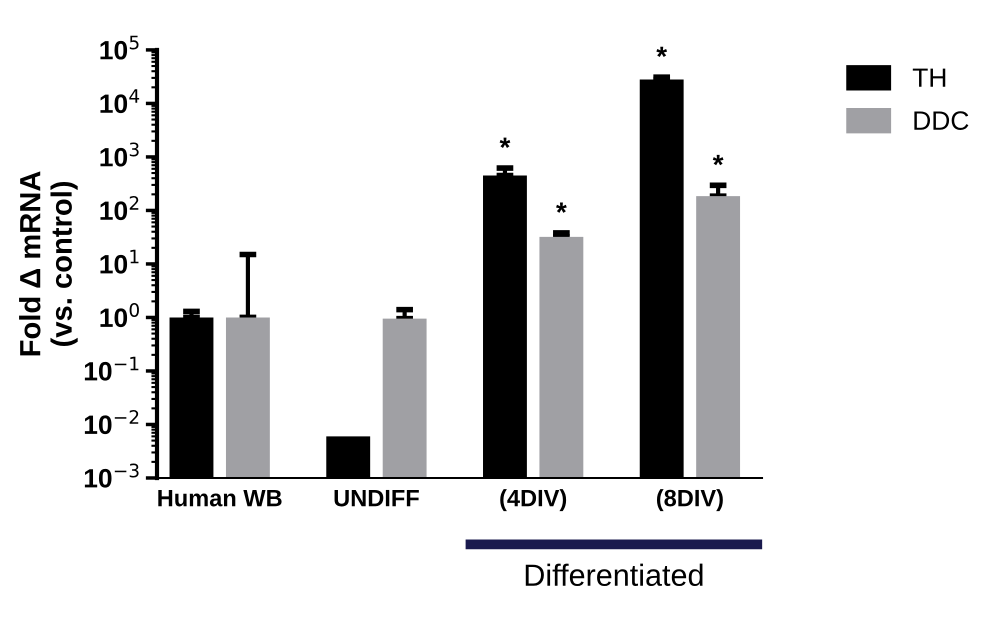 This screenshot has width=1000, height=624. Describe the element at coordinates (111, 422) in the screenshot. I see `y-tick-label: 10$^{−2}$` at that location.